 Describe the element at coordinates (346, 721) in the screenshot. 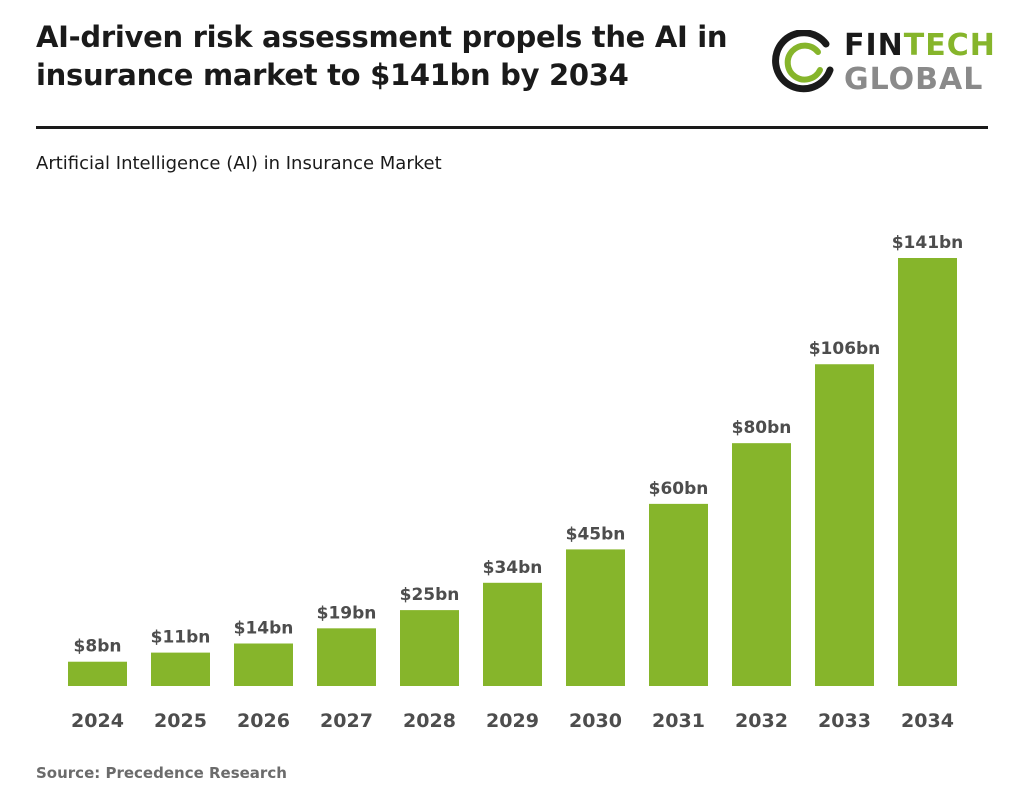

I see `x-tick-2027: 2027` at that location.